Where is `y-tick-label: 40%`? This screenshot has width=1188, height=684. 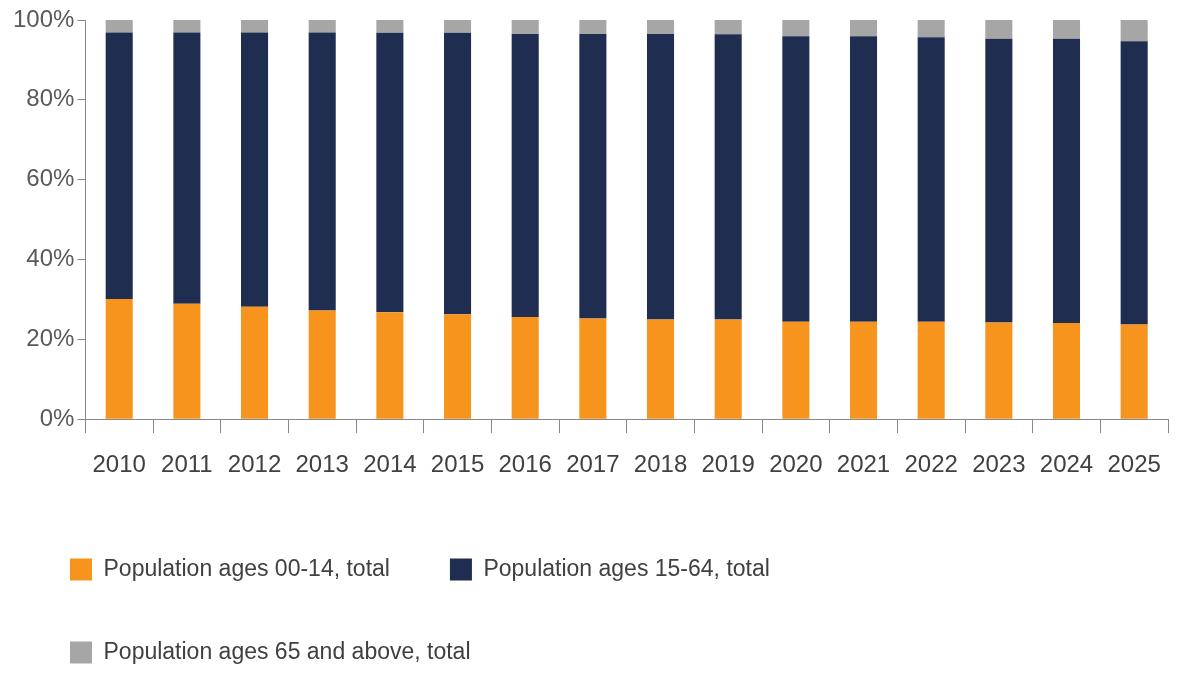
y-tick-label: 40% is located at coordinates (50, 258).